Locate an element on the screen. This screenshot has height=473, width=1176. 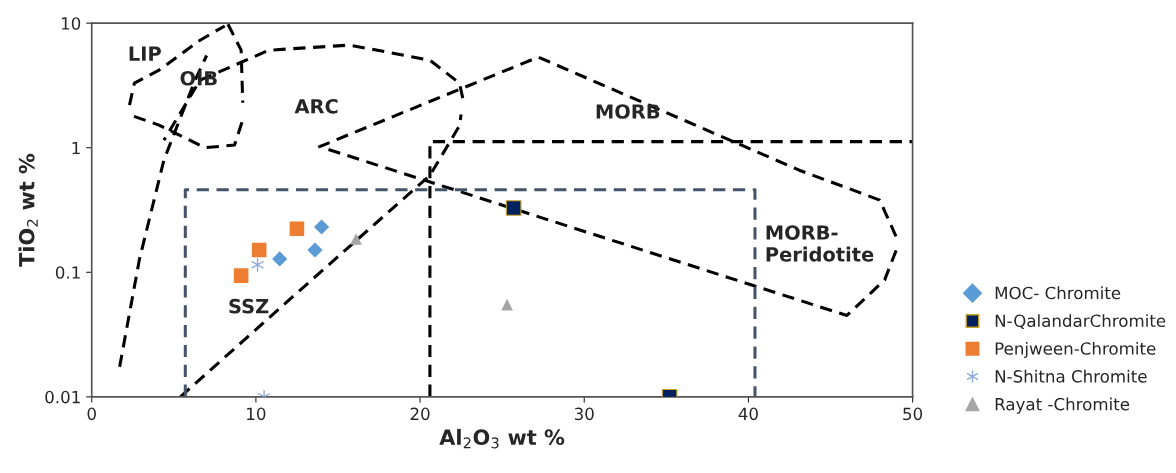
x-tick-label: 40 is located at coordinates (748, 414).